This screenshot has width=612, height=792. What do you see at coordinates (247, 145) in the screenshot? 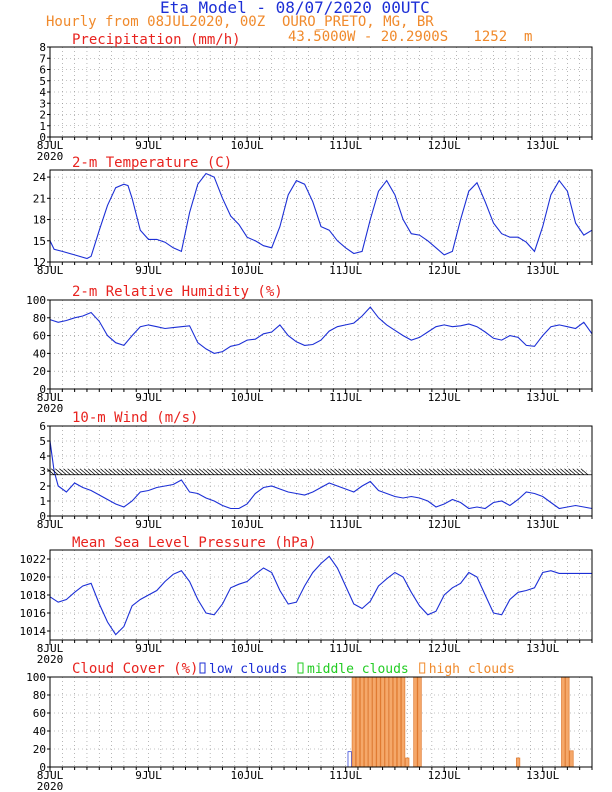
I see `precipitation-xtick-label: 10JUL` at bounding box center [247, 145].